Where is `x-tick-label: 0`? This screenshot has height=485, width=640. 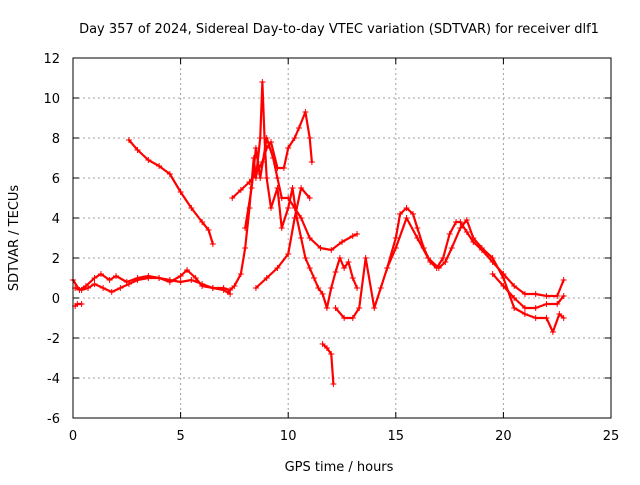
x-tick-label: 0 is located at coordinates (73, 436).